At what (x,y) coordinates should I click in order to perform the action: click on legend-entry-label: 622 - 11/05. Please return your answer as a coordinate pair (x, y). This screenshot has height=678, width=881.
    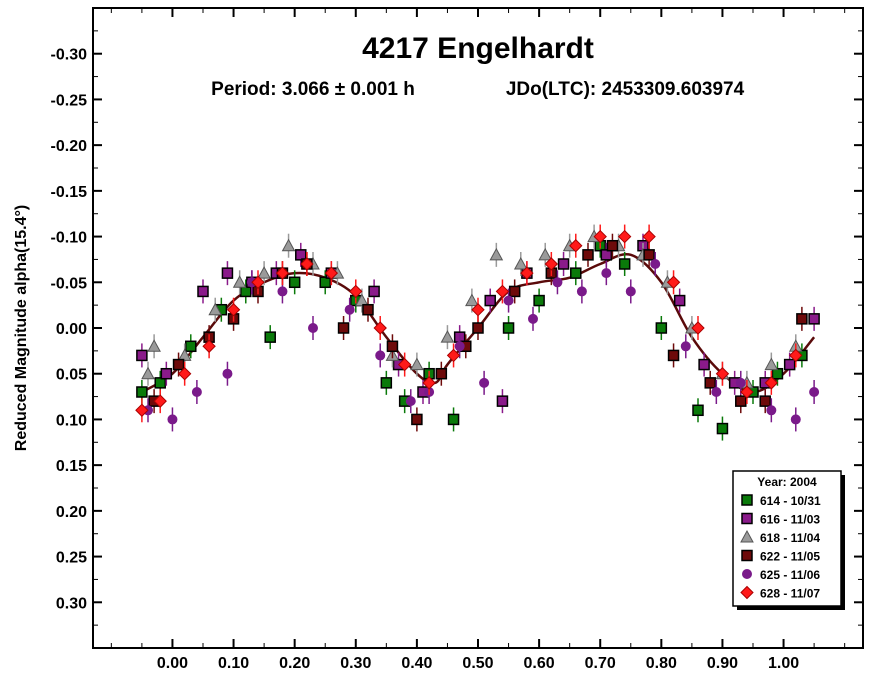
    Looking at the image, I should click on (790, 557).